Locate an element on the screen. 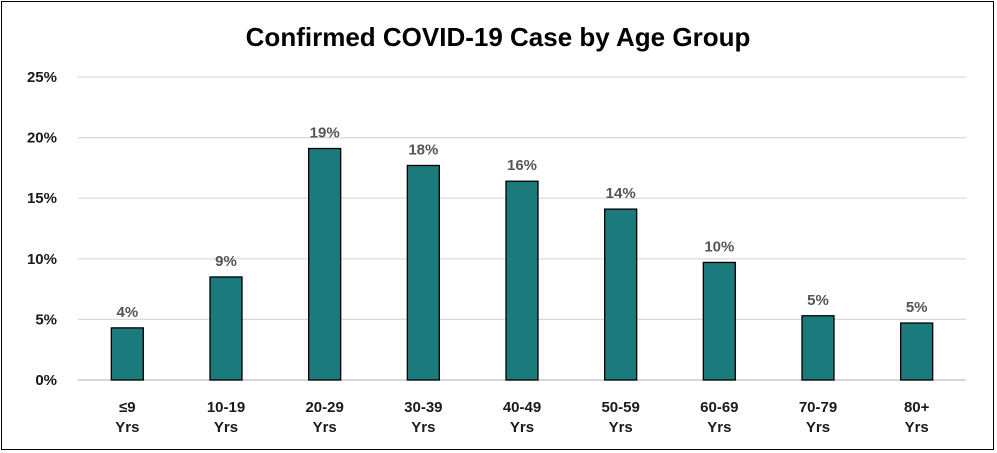  x-tick-label: 40-49 is located at coordinates (522, 407).